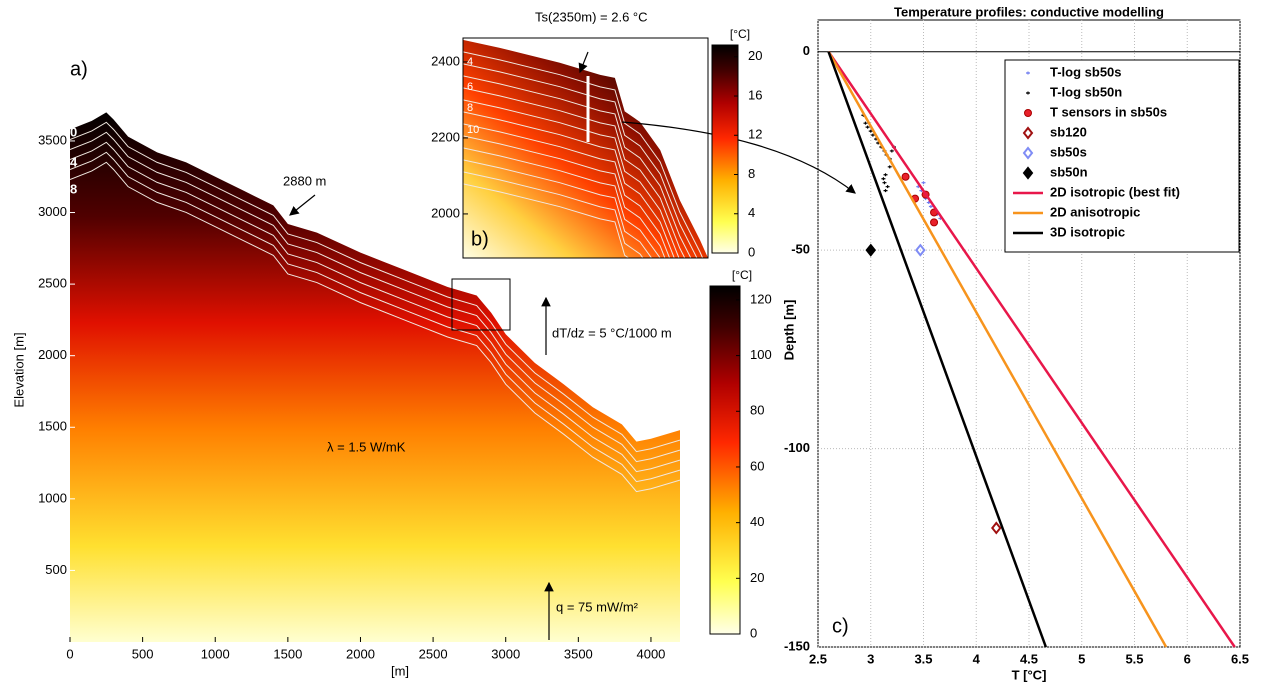  Describe the element at coordinates (1134, 658) in the screenshot. I see `x-tick-label: 5.5` at that location.